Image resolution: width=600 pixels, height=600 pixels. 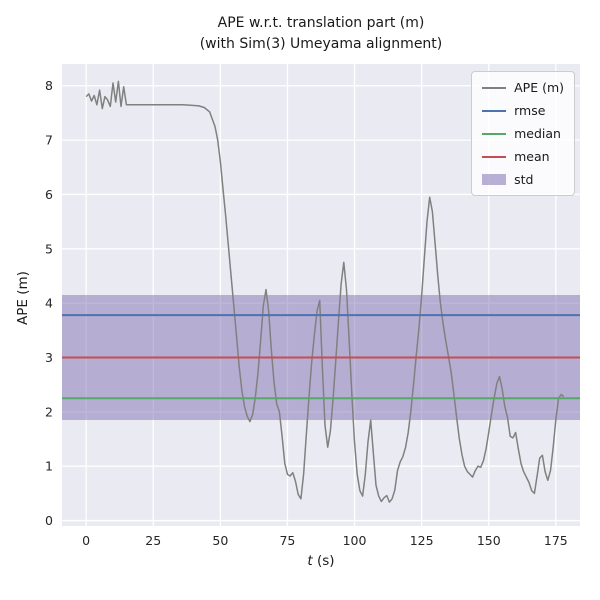 I want to click on svg-text: 5, so click(x=49, y=248).